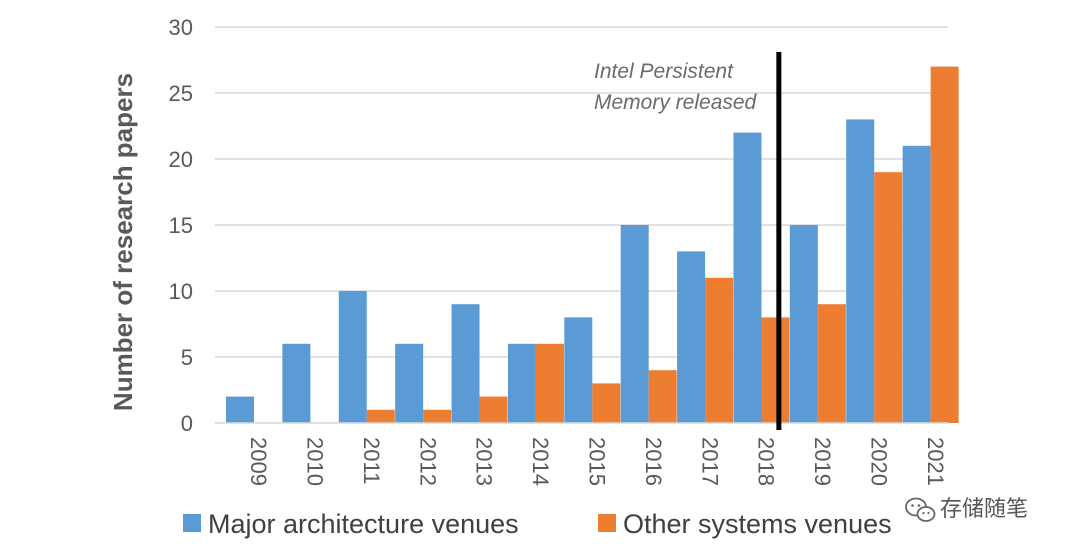  I want to click on bar-major-2017, so click(691, 337).